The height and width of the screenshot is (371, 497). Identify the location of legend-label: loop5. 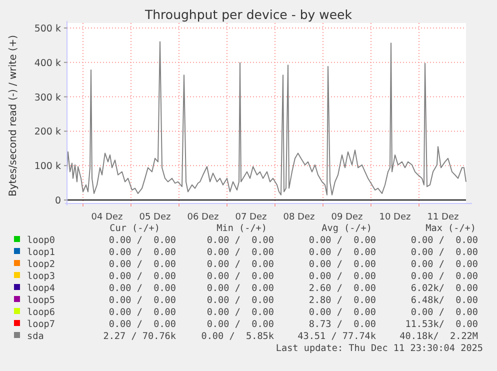
(41, 300).